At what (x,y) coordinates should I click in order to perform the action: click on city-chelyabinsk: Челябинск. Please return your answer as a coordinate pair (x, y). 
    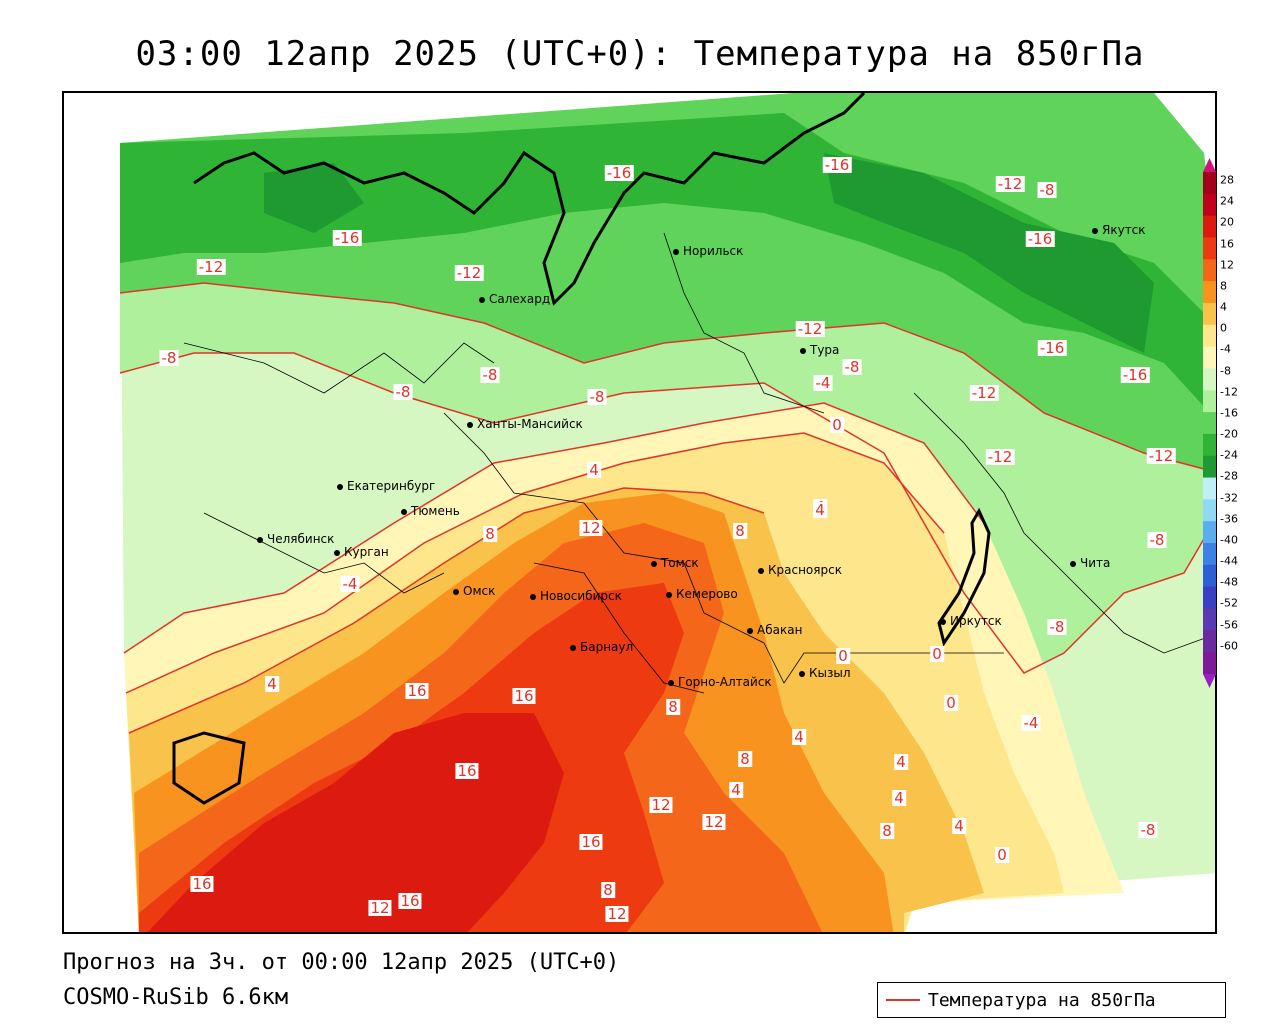
    Looking at the image, I should click on (295, 539).